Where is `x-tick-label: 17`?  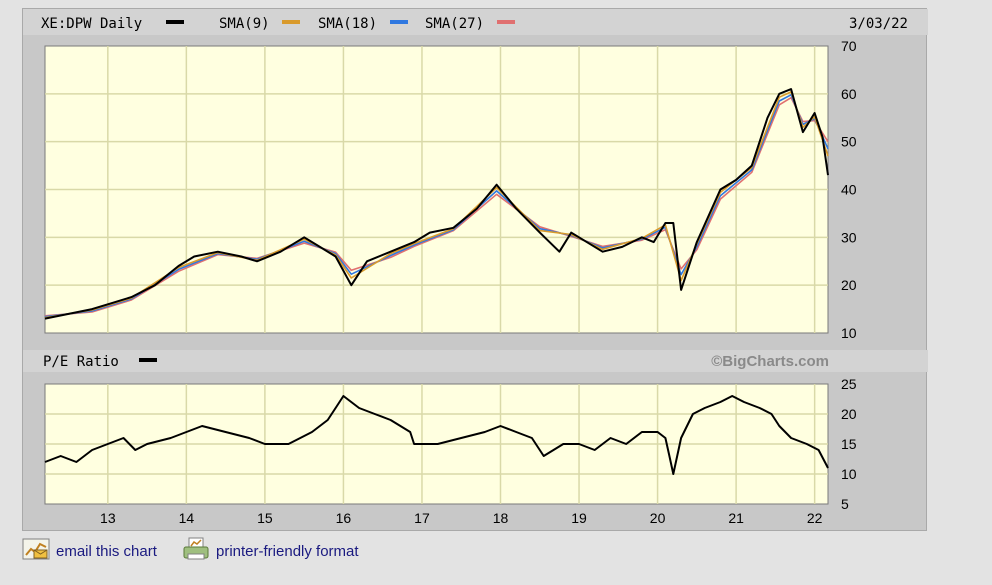
x-tick-label: 17 is located at coordinates (422, 518).